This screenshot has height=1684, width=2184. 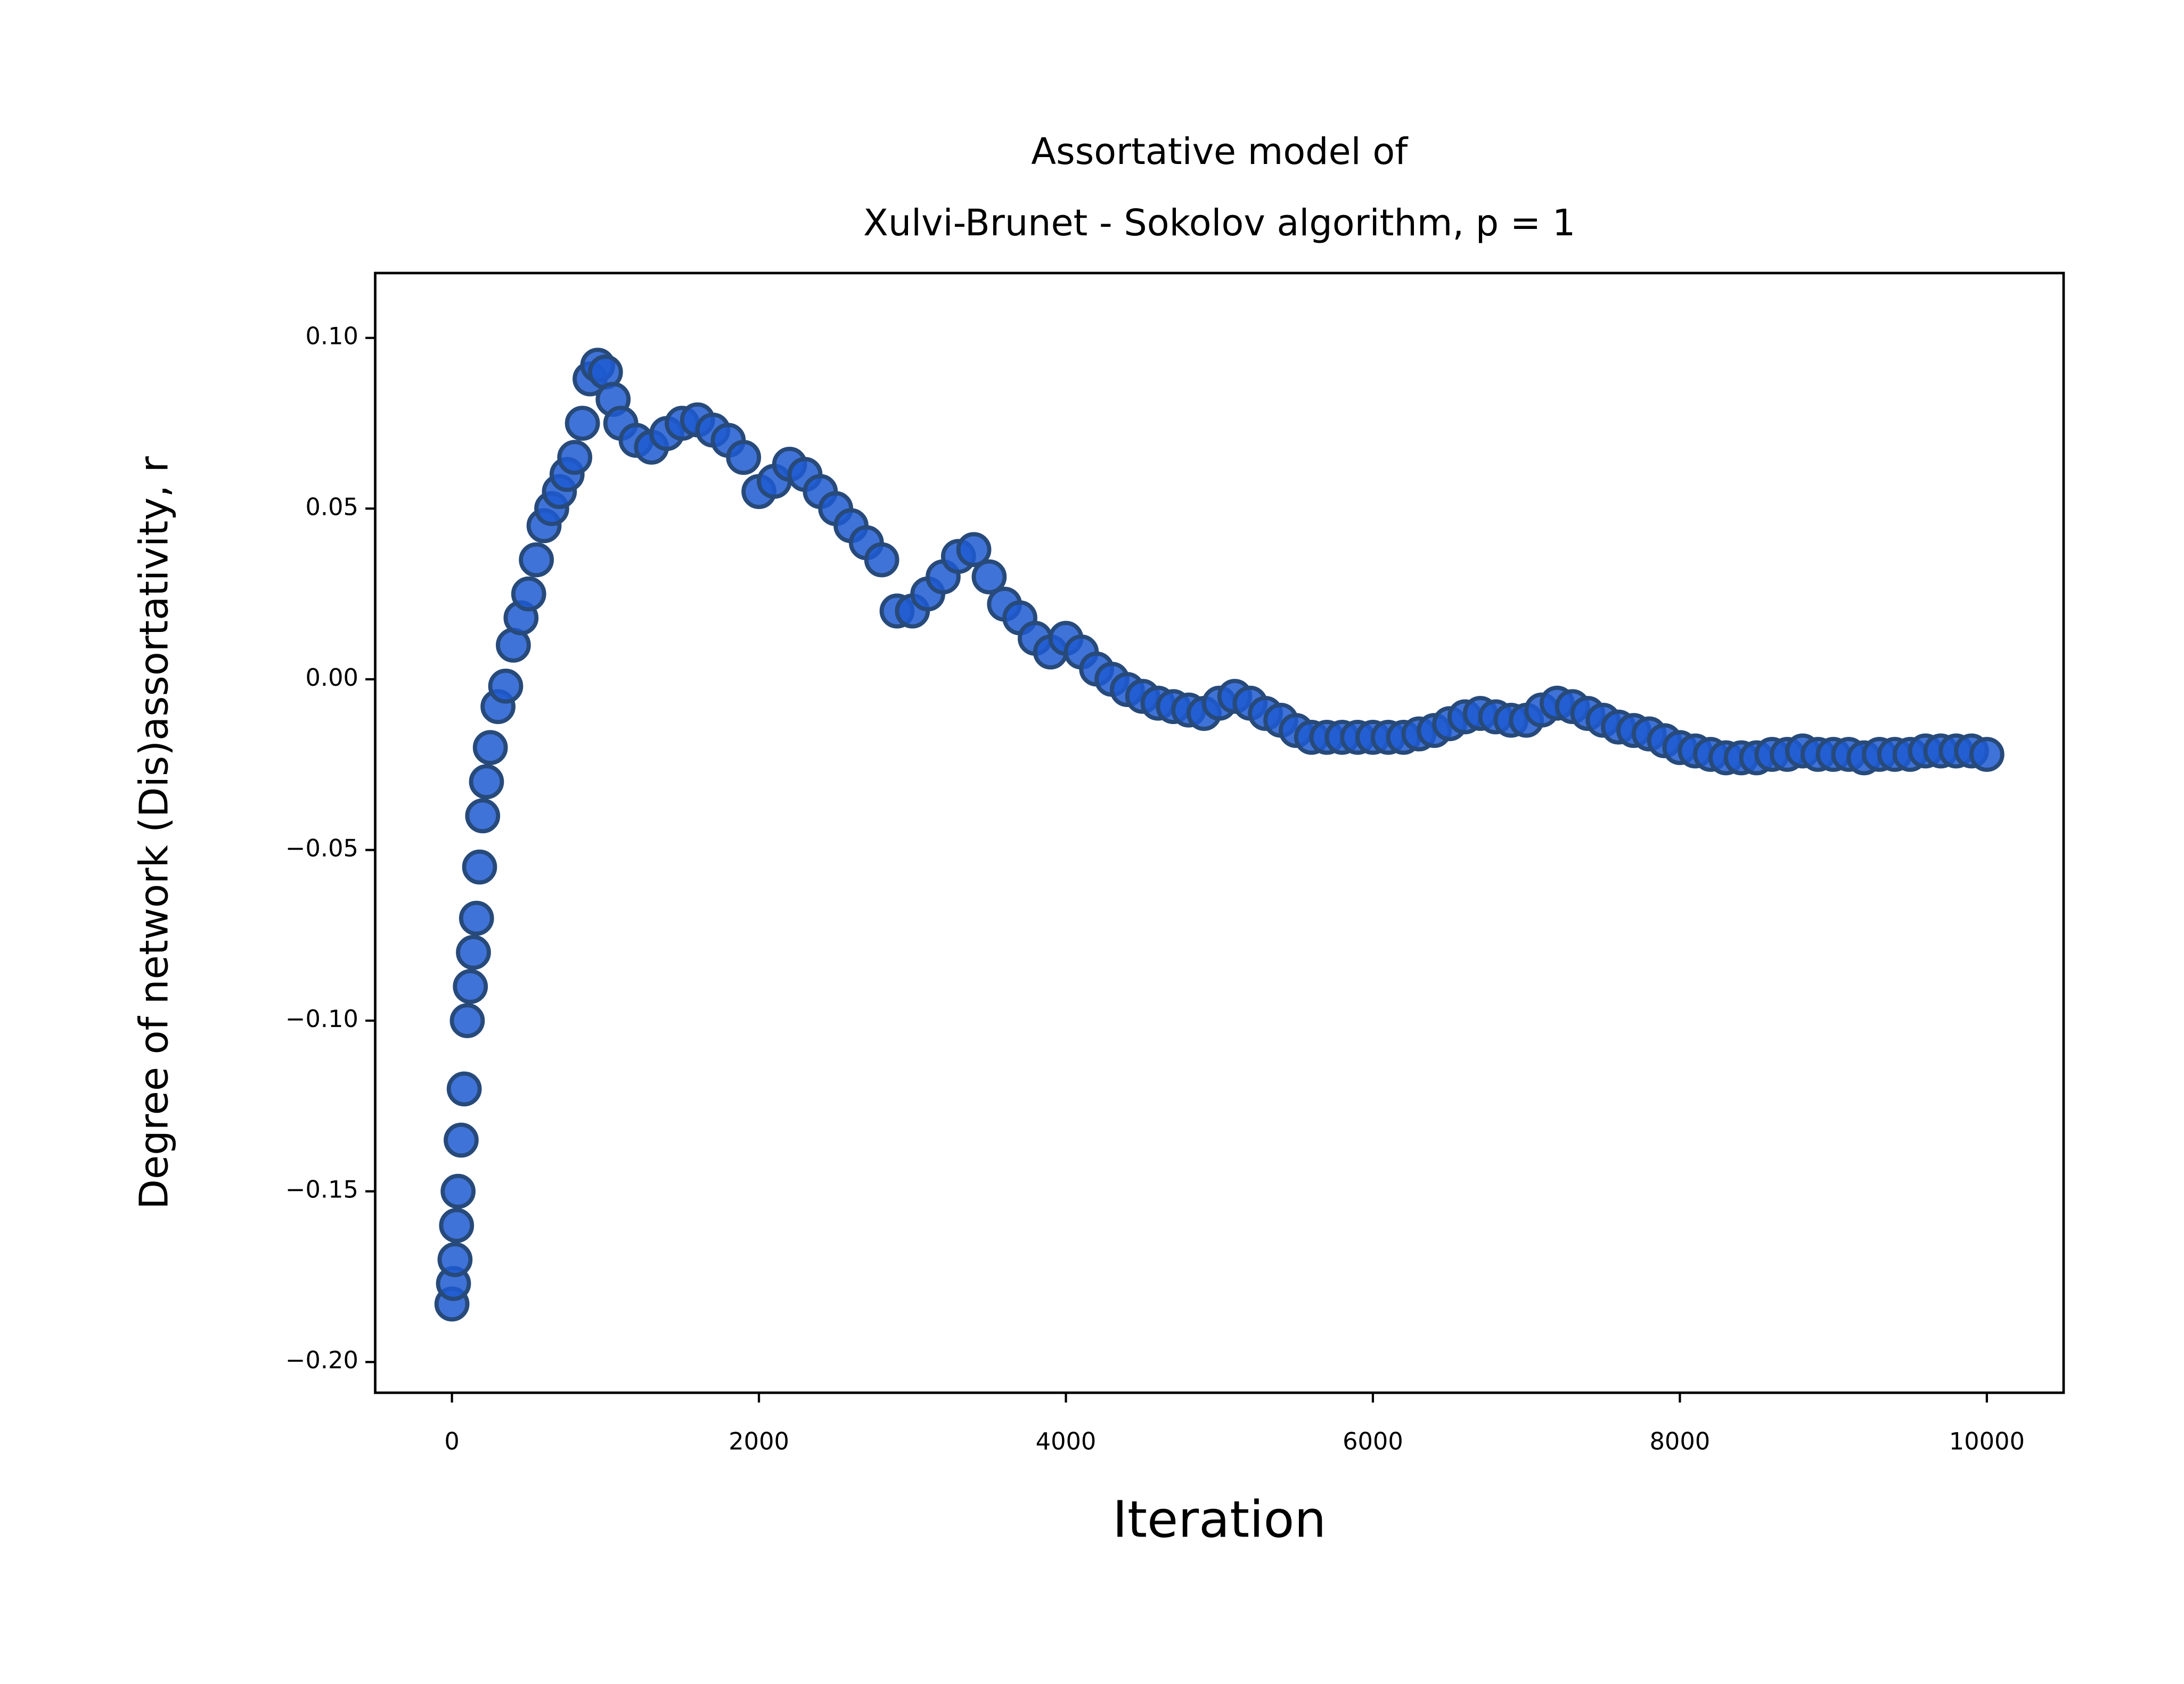 I want to click on y-tick-label: 0.10, so click(x=331, y=337).